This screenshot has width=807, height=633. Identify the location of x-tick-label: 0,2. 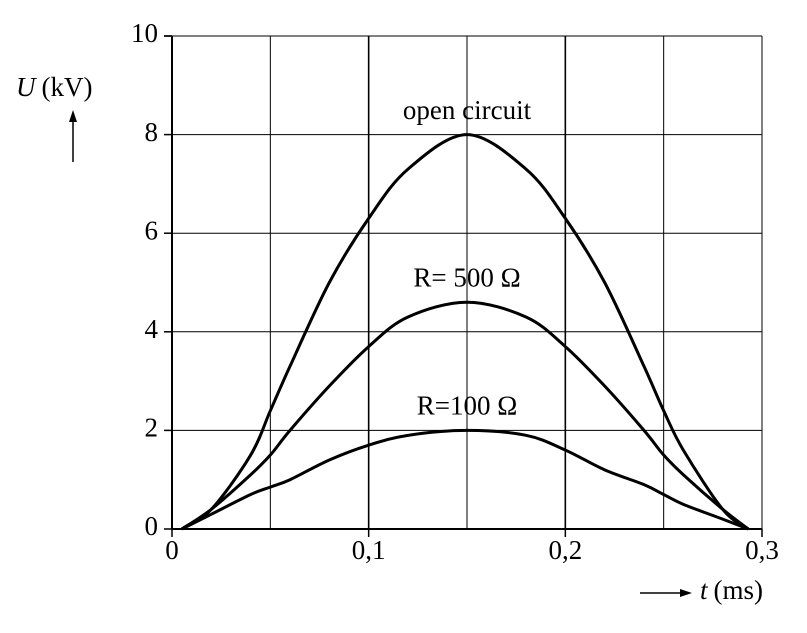
(565, 550).